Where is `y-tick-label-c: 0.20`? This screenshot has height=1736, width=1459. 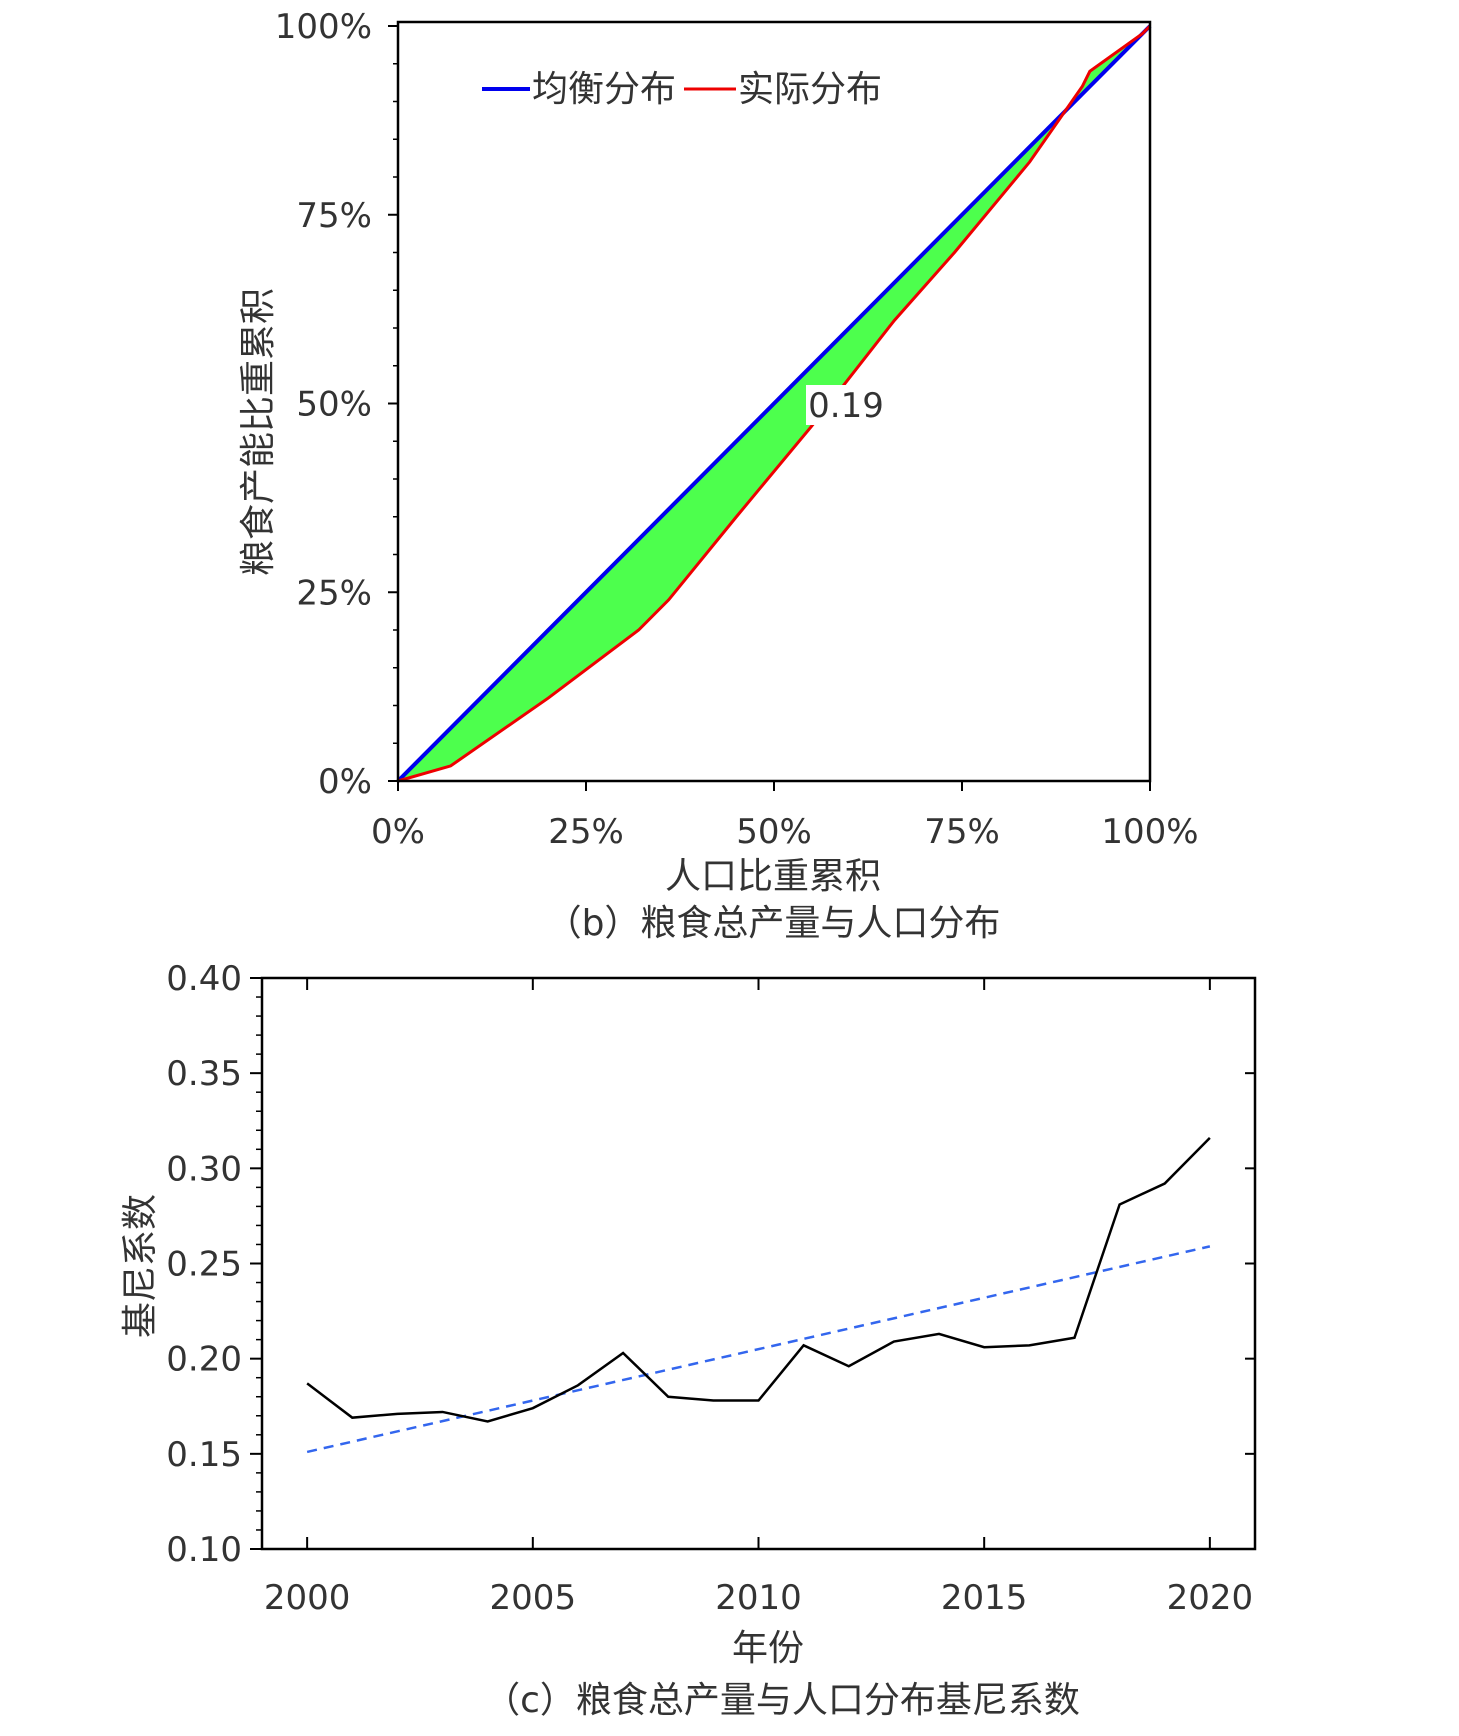
y-tick-label-c: 0.20 is located at coordinates (204, 1360).